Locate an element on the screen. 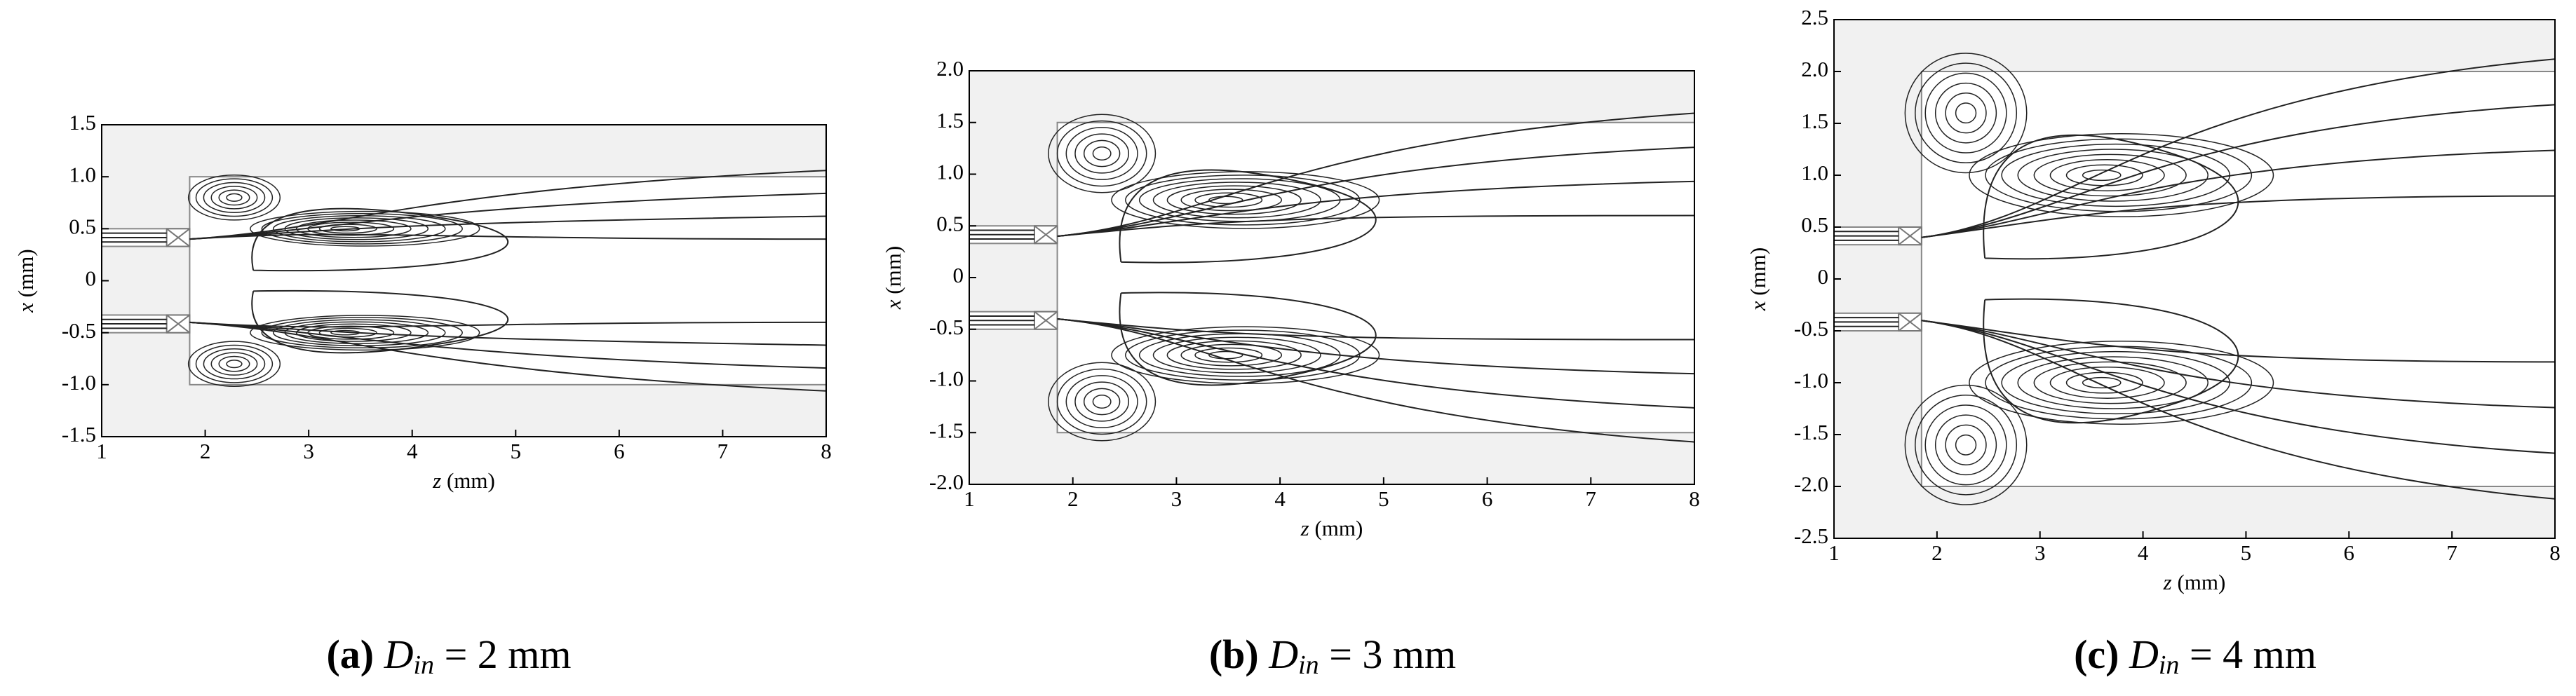 The height and width of the screenshot is (696, 2576). x-tick-label: 6 is located at coordinates (619, 451).